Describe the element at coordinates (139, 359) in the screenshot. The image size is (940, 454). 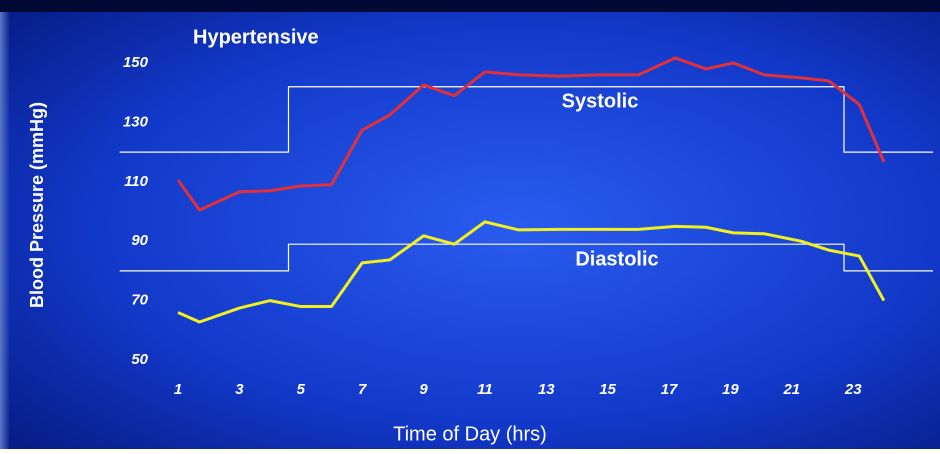
I see `y-tick-label: 50` at that location.